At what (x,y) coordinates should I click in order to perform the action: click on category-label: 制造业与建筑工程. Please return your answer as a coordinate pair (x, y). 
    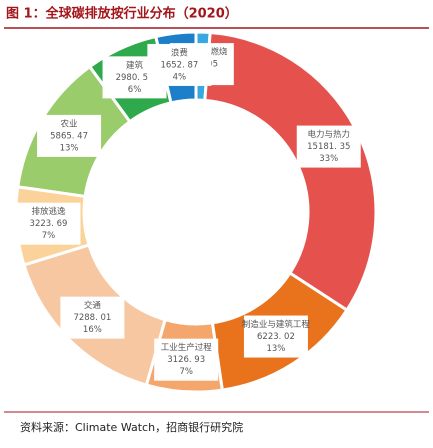
    Looking at the image, I should click on (276, 324).